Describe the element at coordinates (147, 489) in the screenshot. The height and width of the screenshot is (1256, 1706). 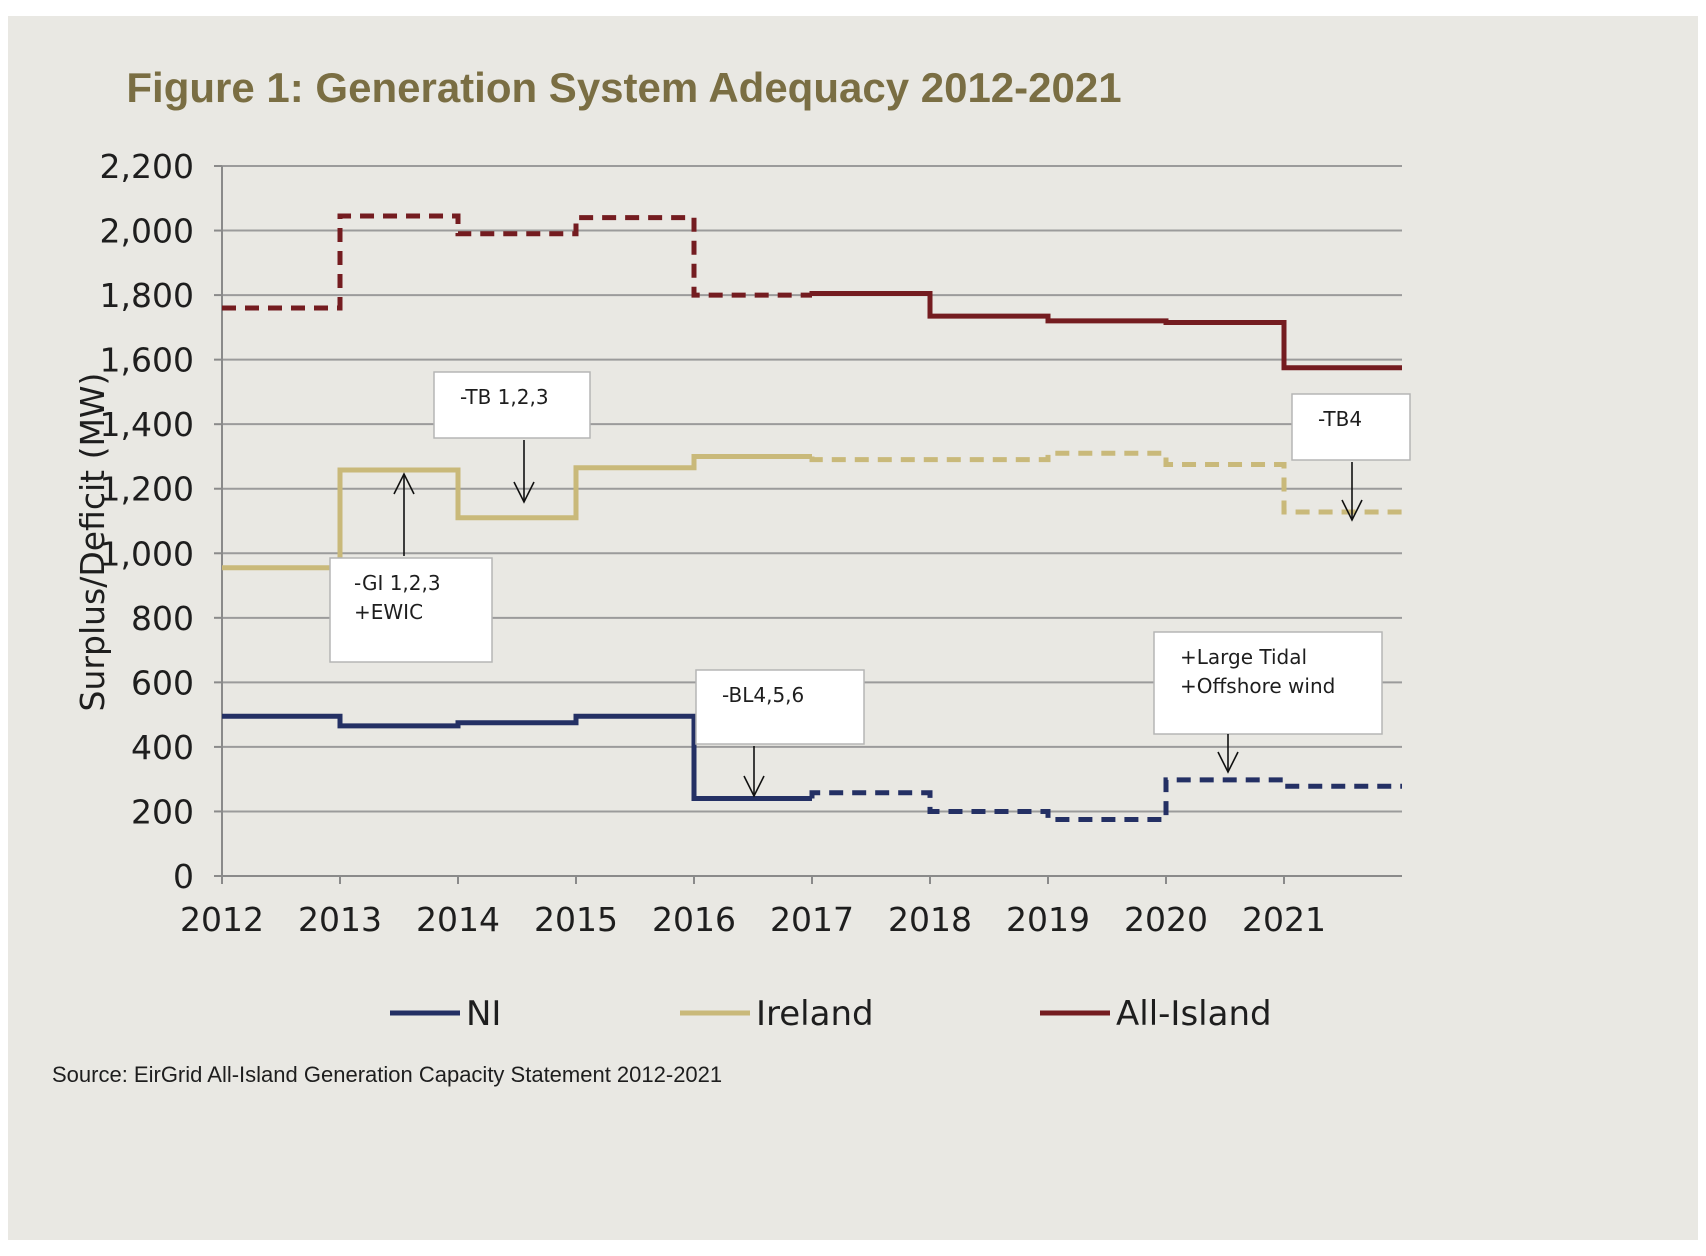
I see `y-tick-label: 1,200` at that location.